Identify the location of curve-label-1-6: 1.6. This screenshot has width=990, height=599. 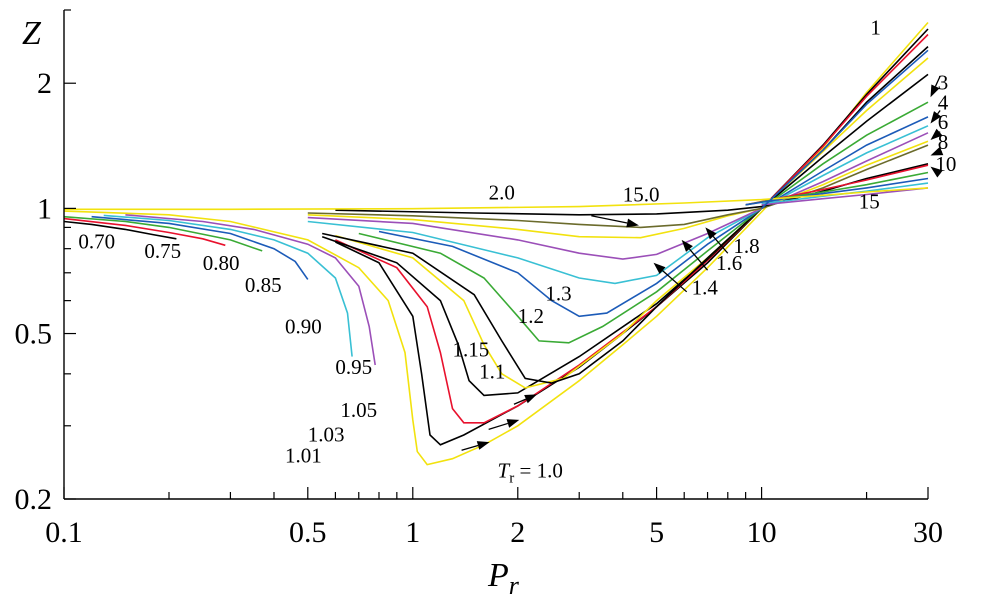
(729, 263).